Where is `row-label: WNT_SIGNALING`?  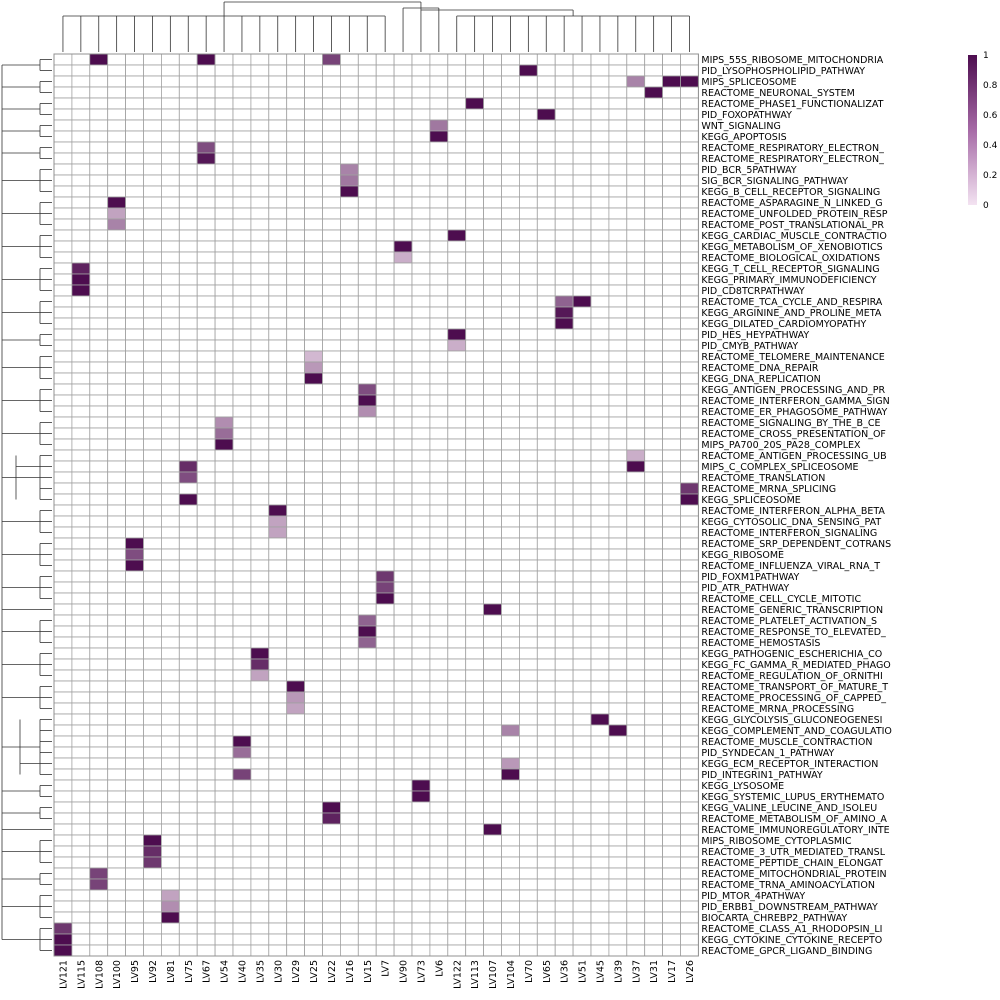 row-label: WNT_SIGNALING is located at coordinates (740, 126).